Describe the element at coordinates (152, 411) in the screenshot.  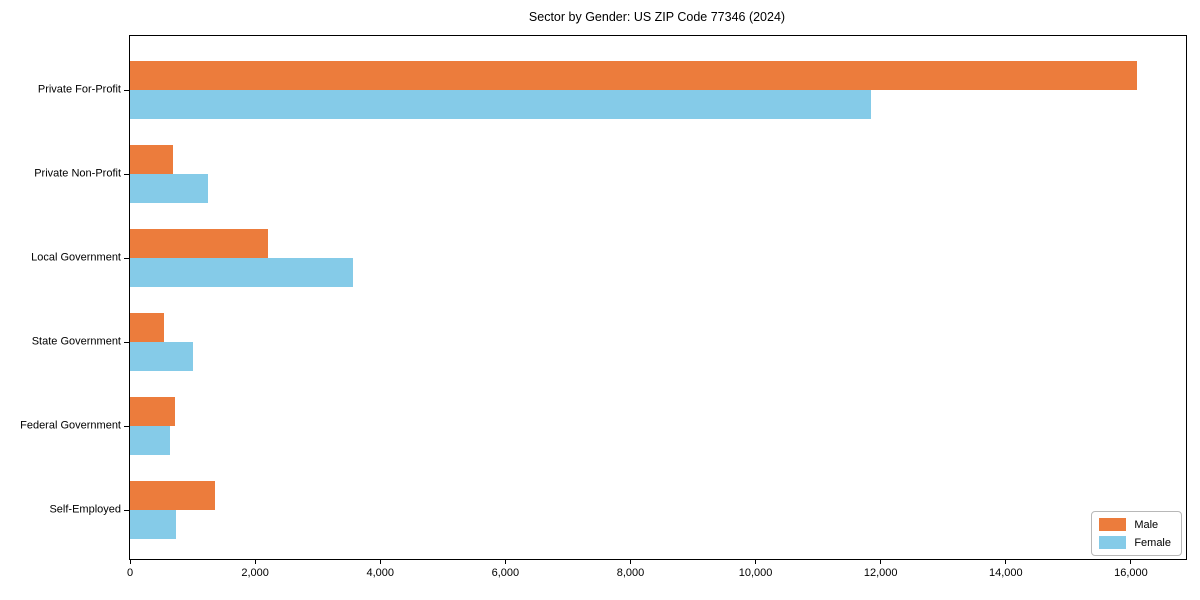
I see `bar-male-federal-government` at that location.